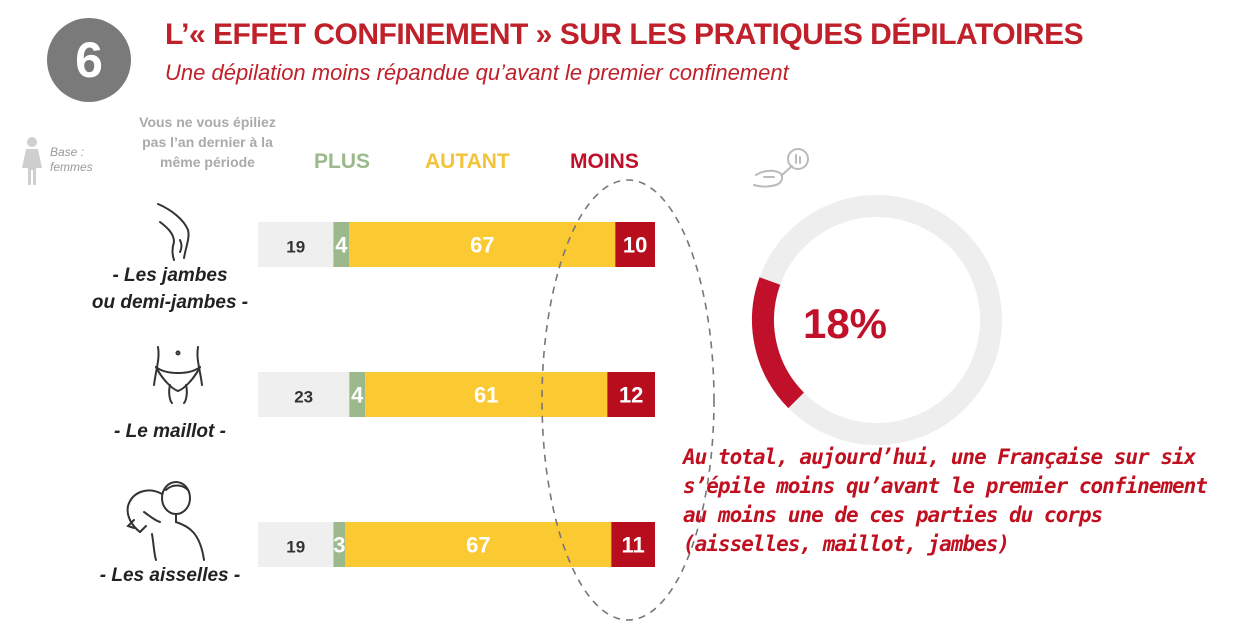 The width and height of the screenshot is (1236, 630). What do you see at coordinates (170, 302) in the screenshot?
I see `row-label-jambes-line2: ou demi-jambes -` at bounding box center [170, 302].